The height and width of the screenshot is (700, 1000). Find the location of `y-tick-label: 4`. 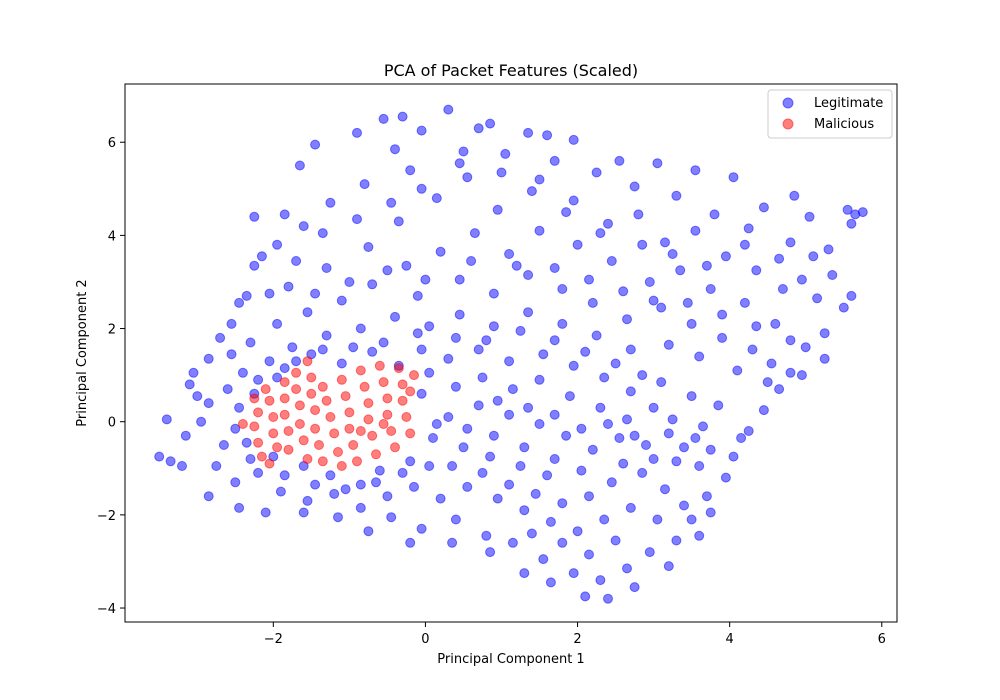

y-tick-label: 4 is located at coordinates (112, 236).